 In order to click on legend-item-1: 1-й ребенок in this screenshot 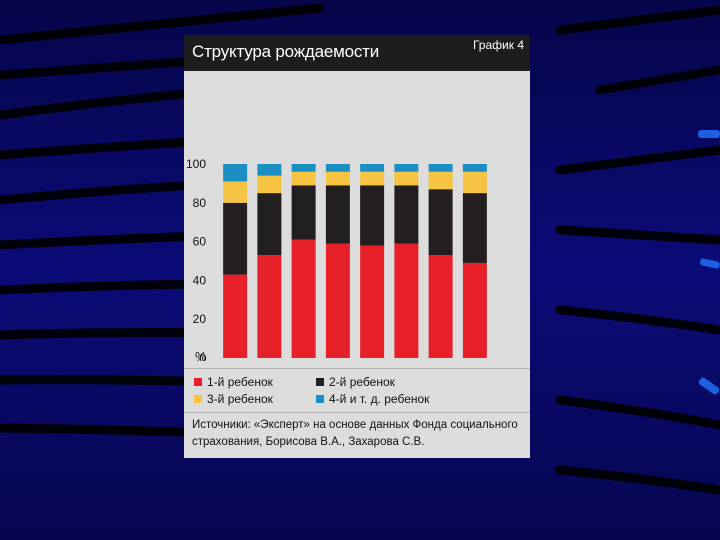, I will do `click(233, 382)`.